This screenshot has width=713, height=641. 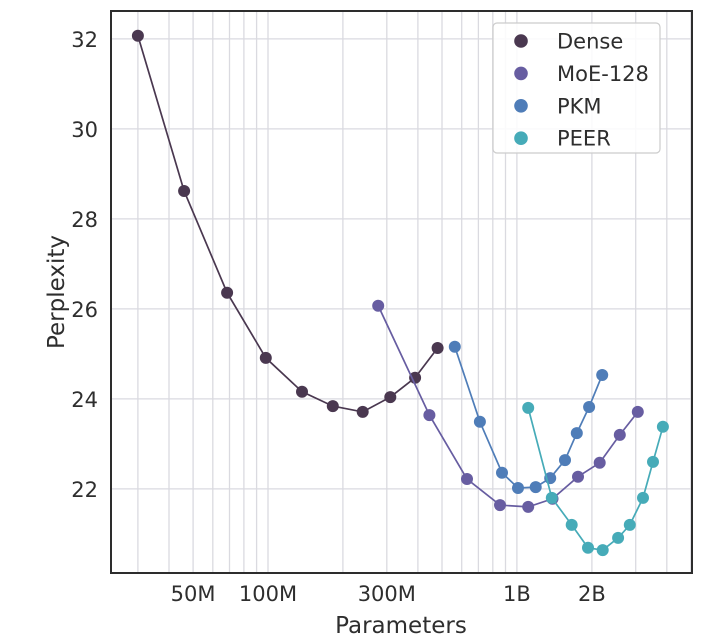 I want to click on x-tick-label: 2B, so click(x=592, y=594).